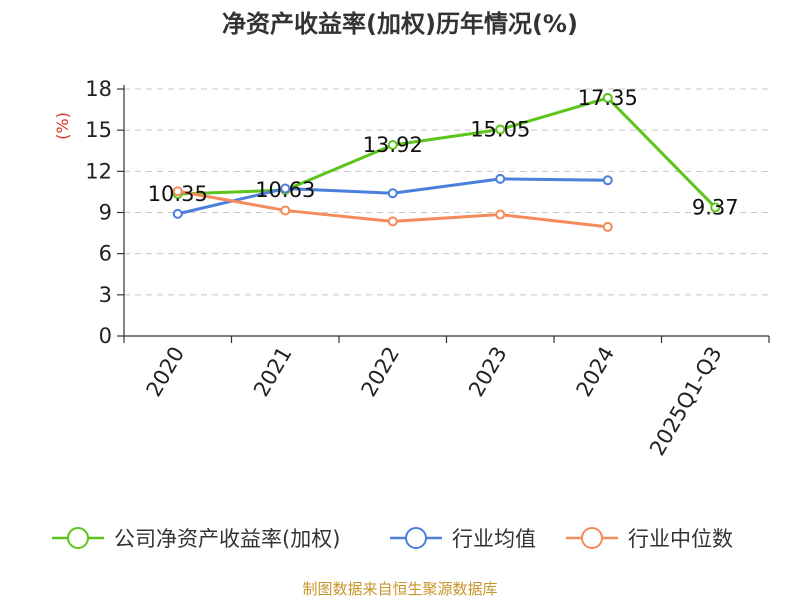 This screenshot has height=600, width=800. I want to click on x-tick-label: 2024, so click(596, 372).